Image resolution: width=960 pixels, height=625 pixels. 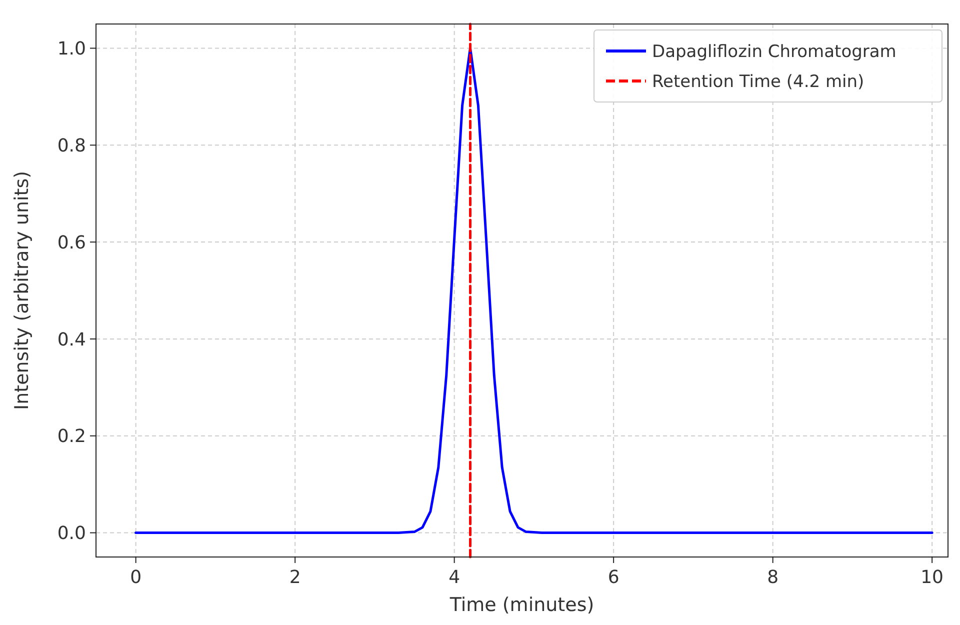 What do you see at coordinates (71, 437) in the screenshot?
I see `y-tick-label: 0.2` at bounding box center [71, 437].